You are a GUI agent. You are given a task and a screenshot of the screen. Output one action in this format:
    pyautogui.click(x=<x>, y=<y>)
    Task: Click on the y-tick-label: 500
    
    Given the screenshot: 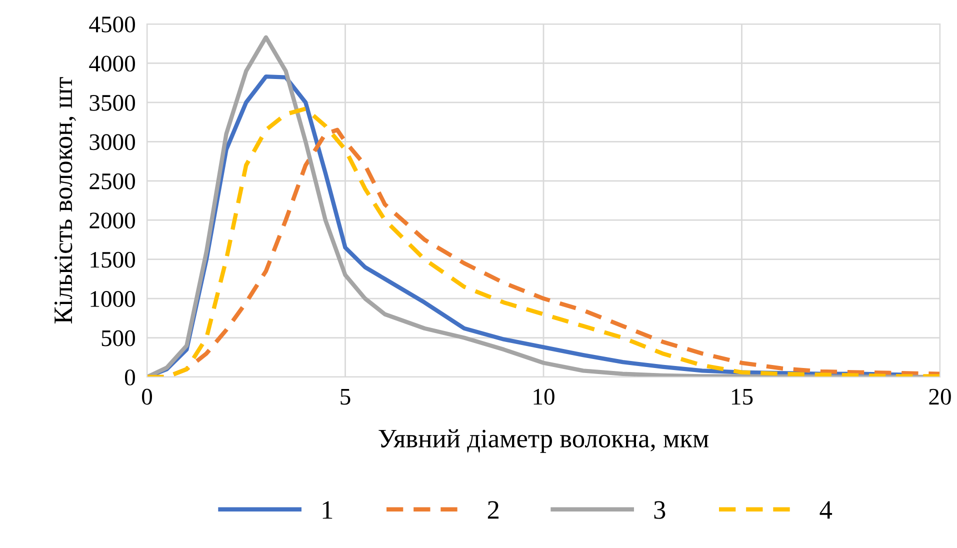 What is the action you would take?
    pyautogui.click(x=118, y=338)
    